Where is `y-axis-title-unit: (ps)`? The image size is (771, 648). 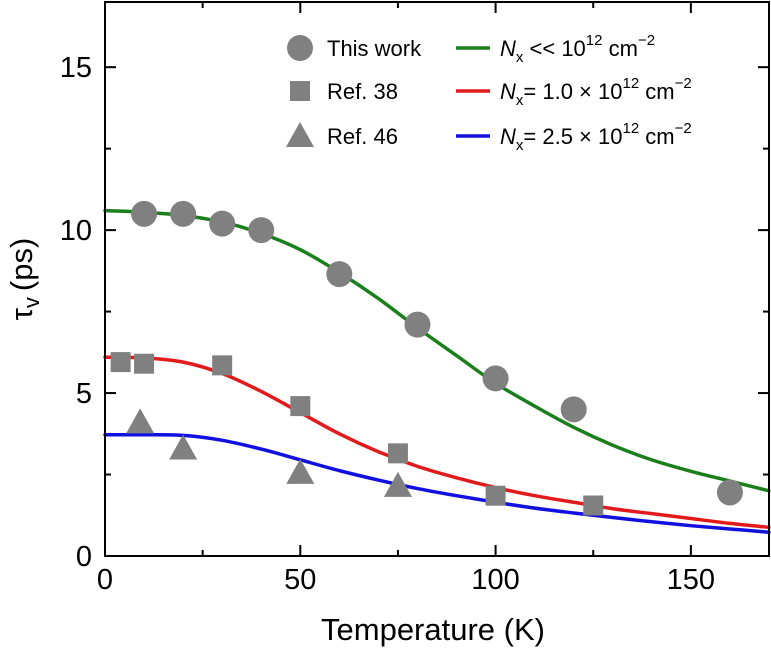
y-axis-title-unit: (ps) is located at coordinates (21, 264).